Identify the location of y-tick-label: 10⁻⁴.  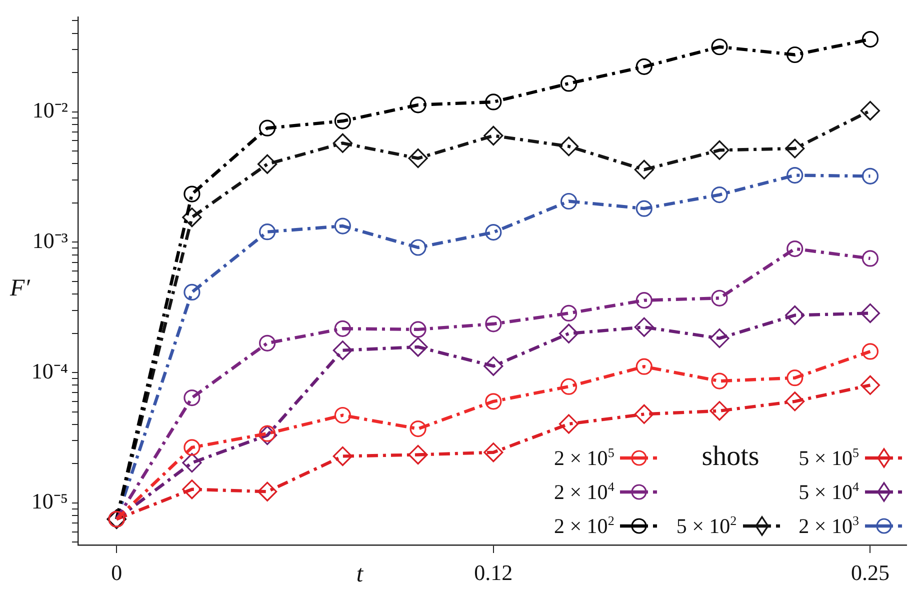
(49, 371).